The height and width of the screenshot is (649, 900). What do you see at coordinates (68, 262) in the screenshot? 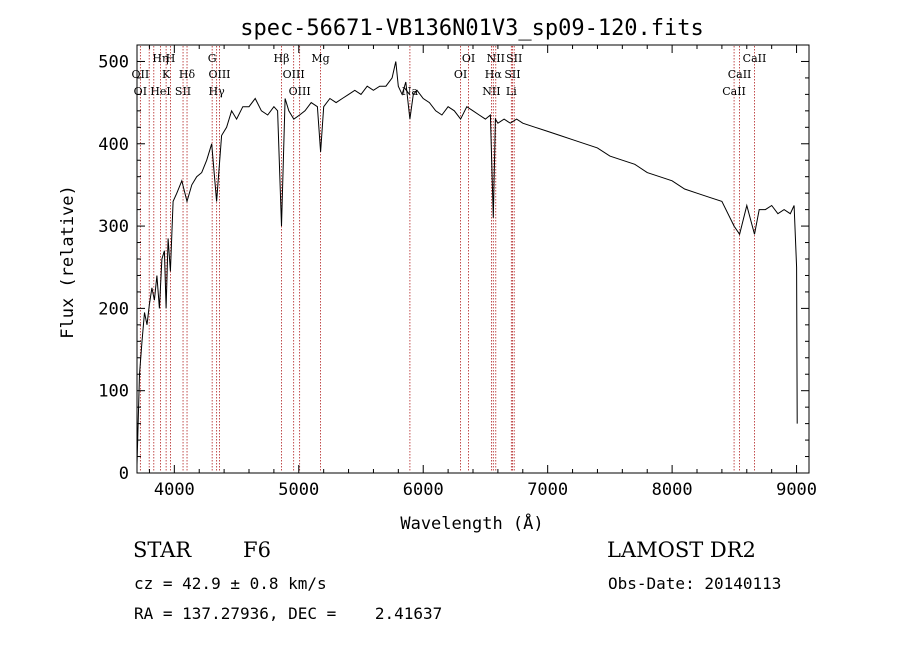
I see `y-axis-label: Flux (relative)` at bounding box center [68, 262].